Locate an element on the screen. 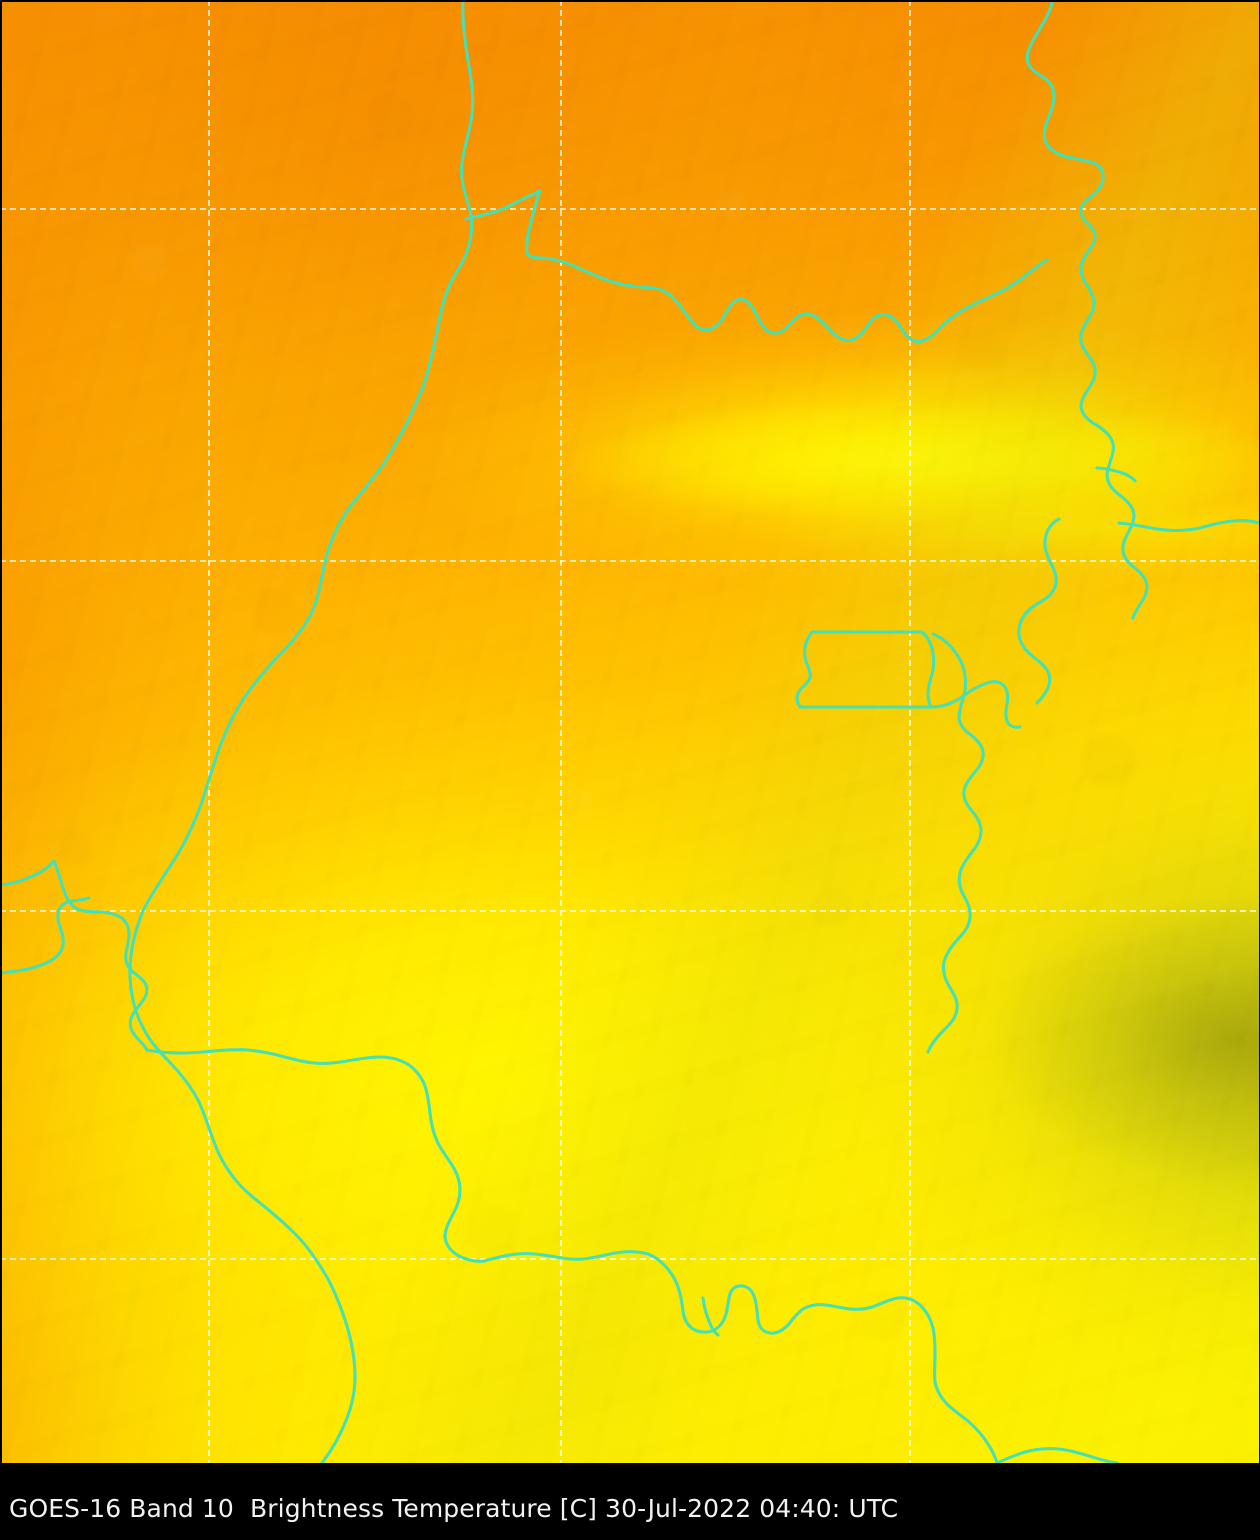 The height and width of the screenshot is (1540, 1260). boundary-state-south-edge is located at coordinates (975, 704).